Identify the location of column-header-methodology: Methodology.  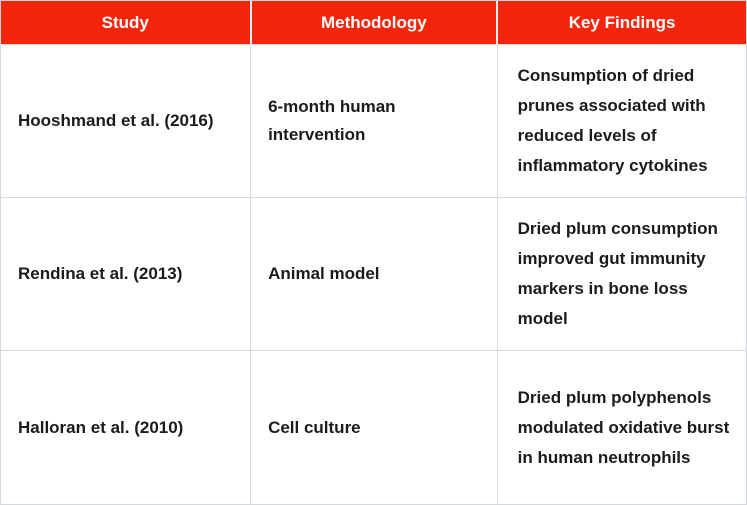
(373, 23).